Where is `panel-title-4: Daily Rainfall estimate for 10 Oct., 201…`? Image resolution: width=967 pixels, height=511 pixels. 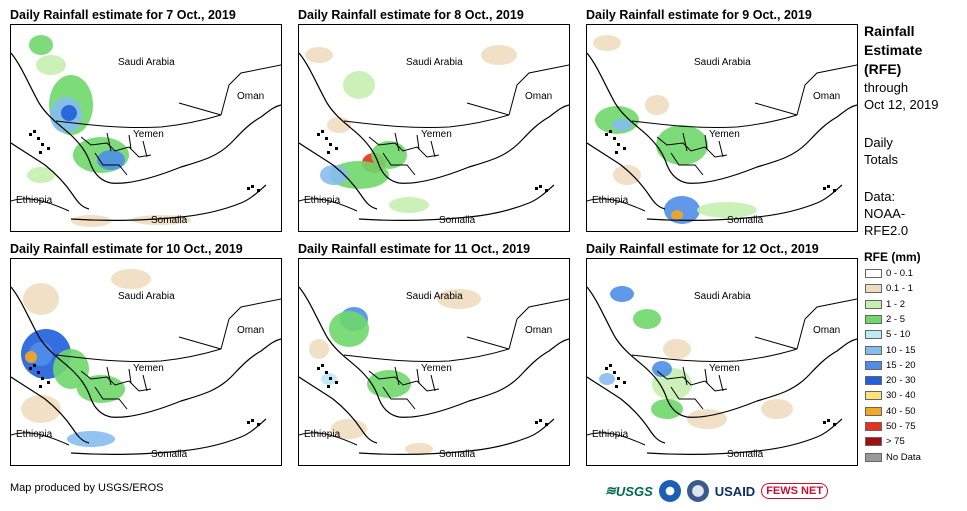
panel-title-4: Daily Rainfall estimate for 10 Oct., 201… is located at coordinates (126, 249).